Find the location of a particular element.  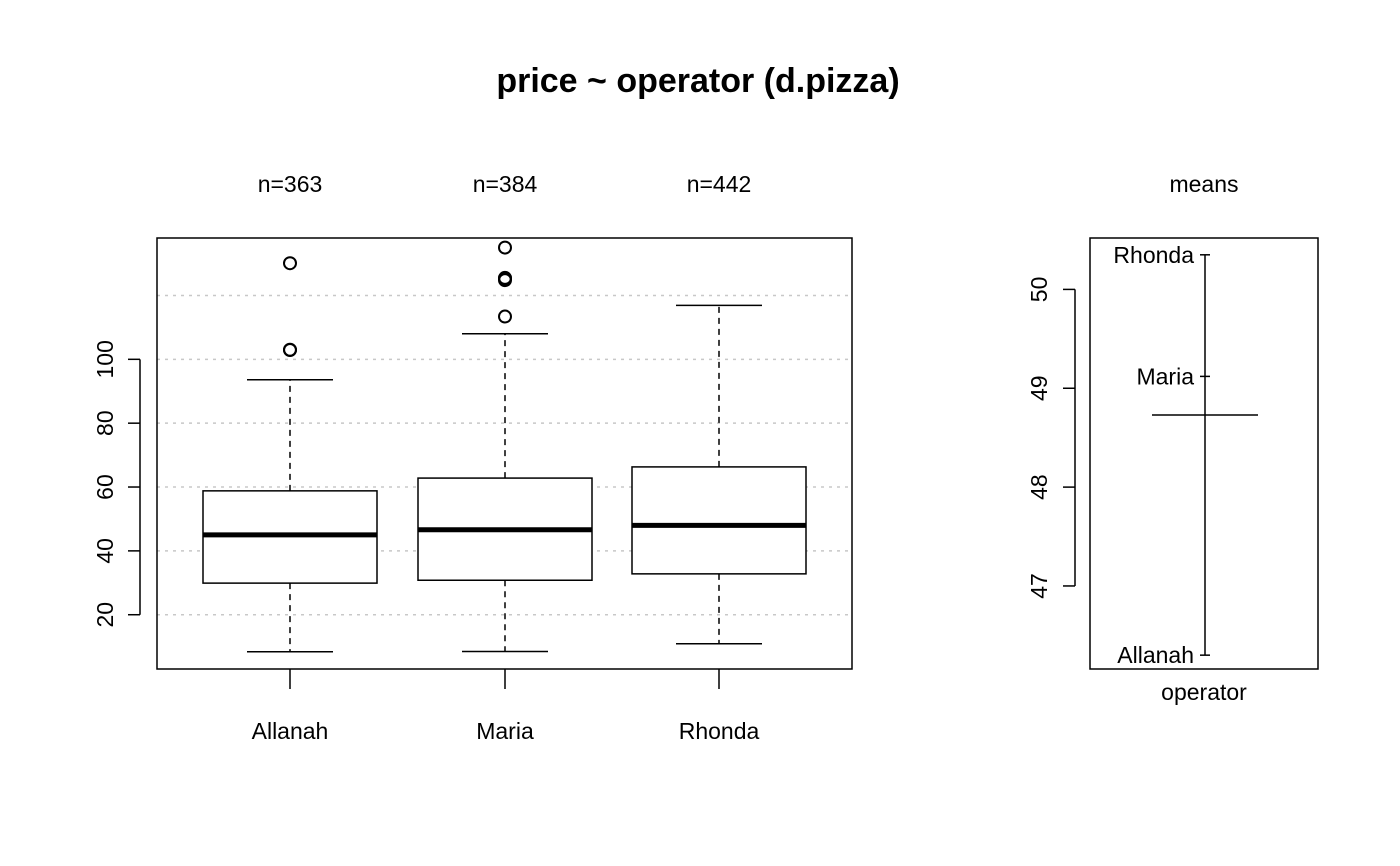

mean-label: Maria is located at coordinates (1165, 376).